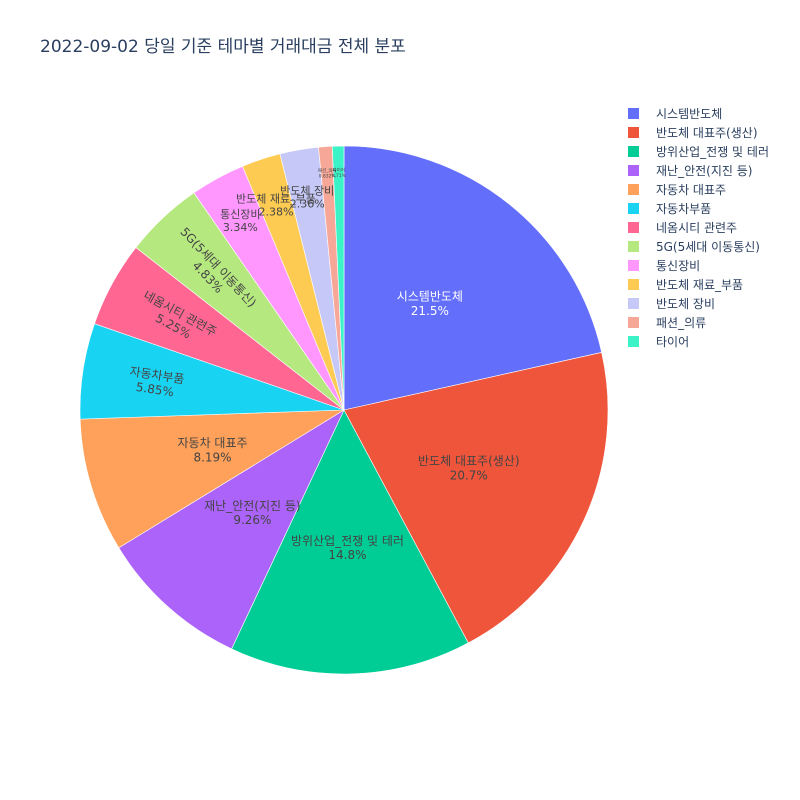 The height and width of the screenshot is (800, 800). I want to click on legend-item: 반도체 대표주(생산), so click(698, 132).